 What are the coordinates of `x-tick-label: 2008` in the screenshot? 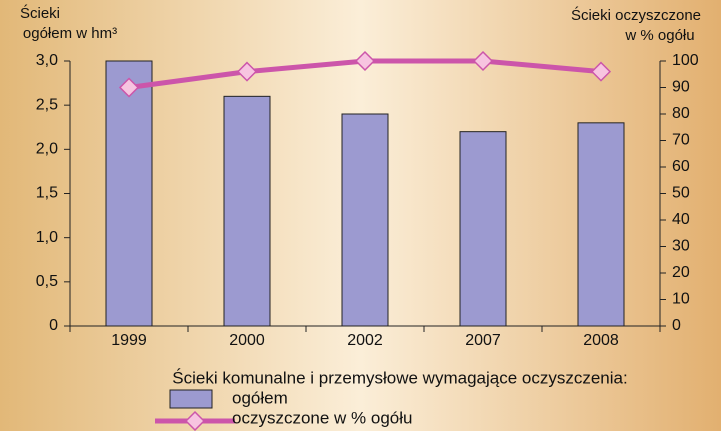 It's located at (601, 340).